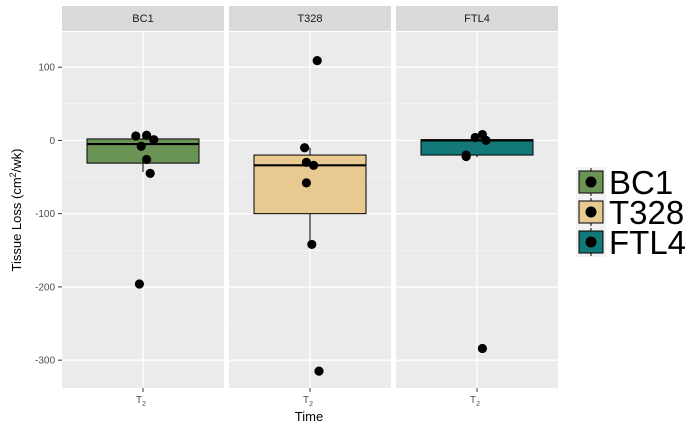 This screenshot has height=432, width=700. I want to click on legend-item-t328: T328, so click(630, 212).